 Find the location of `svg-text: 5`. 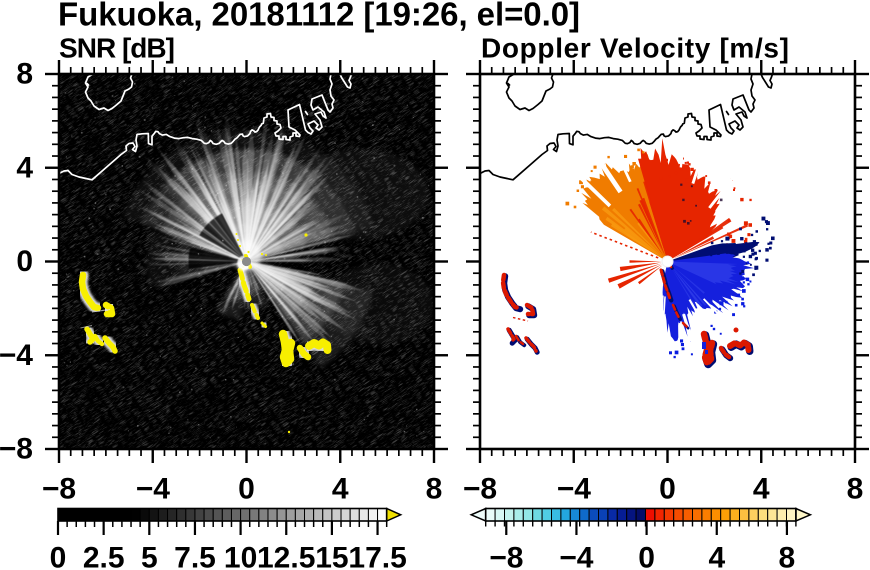

svg-text: 5 is located at coordinates (149, 556).